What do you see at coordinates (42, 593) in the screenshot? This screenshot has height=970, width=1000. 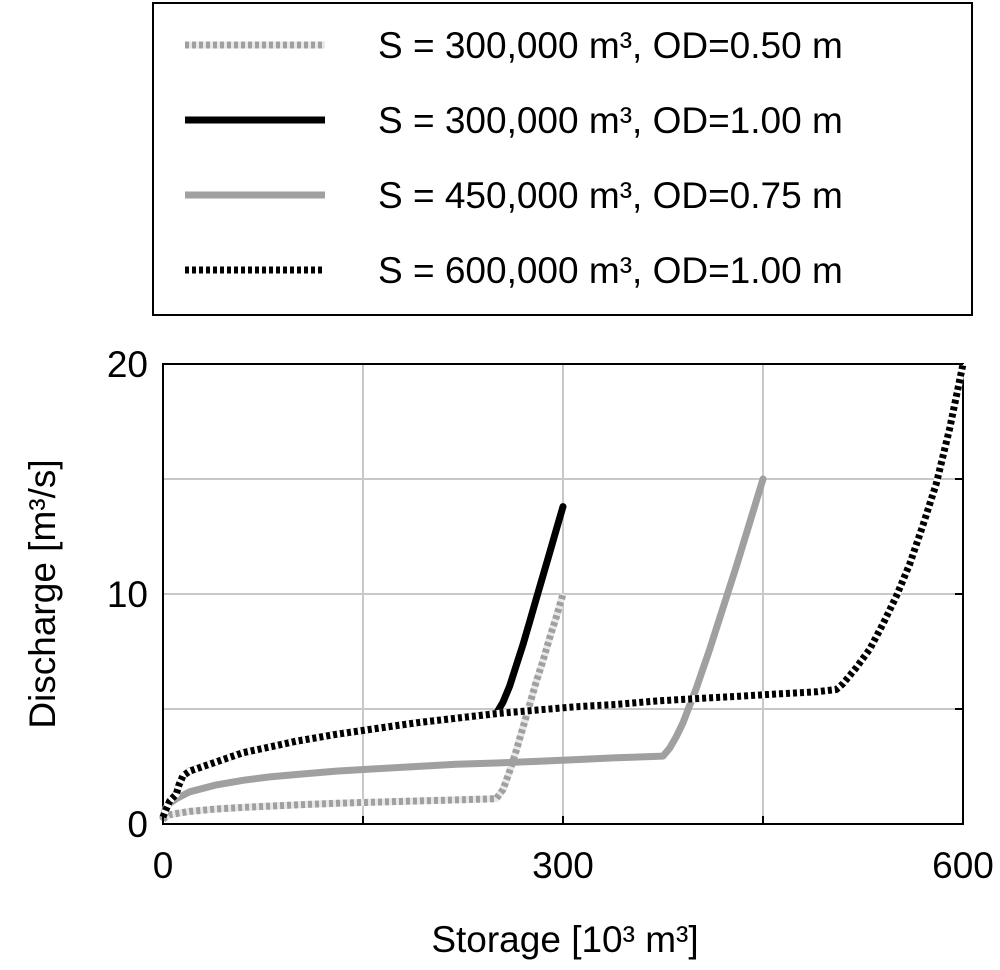 I see `y-axis-title: Discharge [m³/s]` at bounding box center [42, 593].